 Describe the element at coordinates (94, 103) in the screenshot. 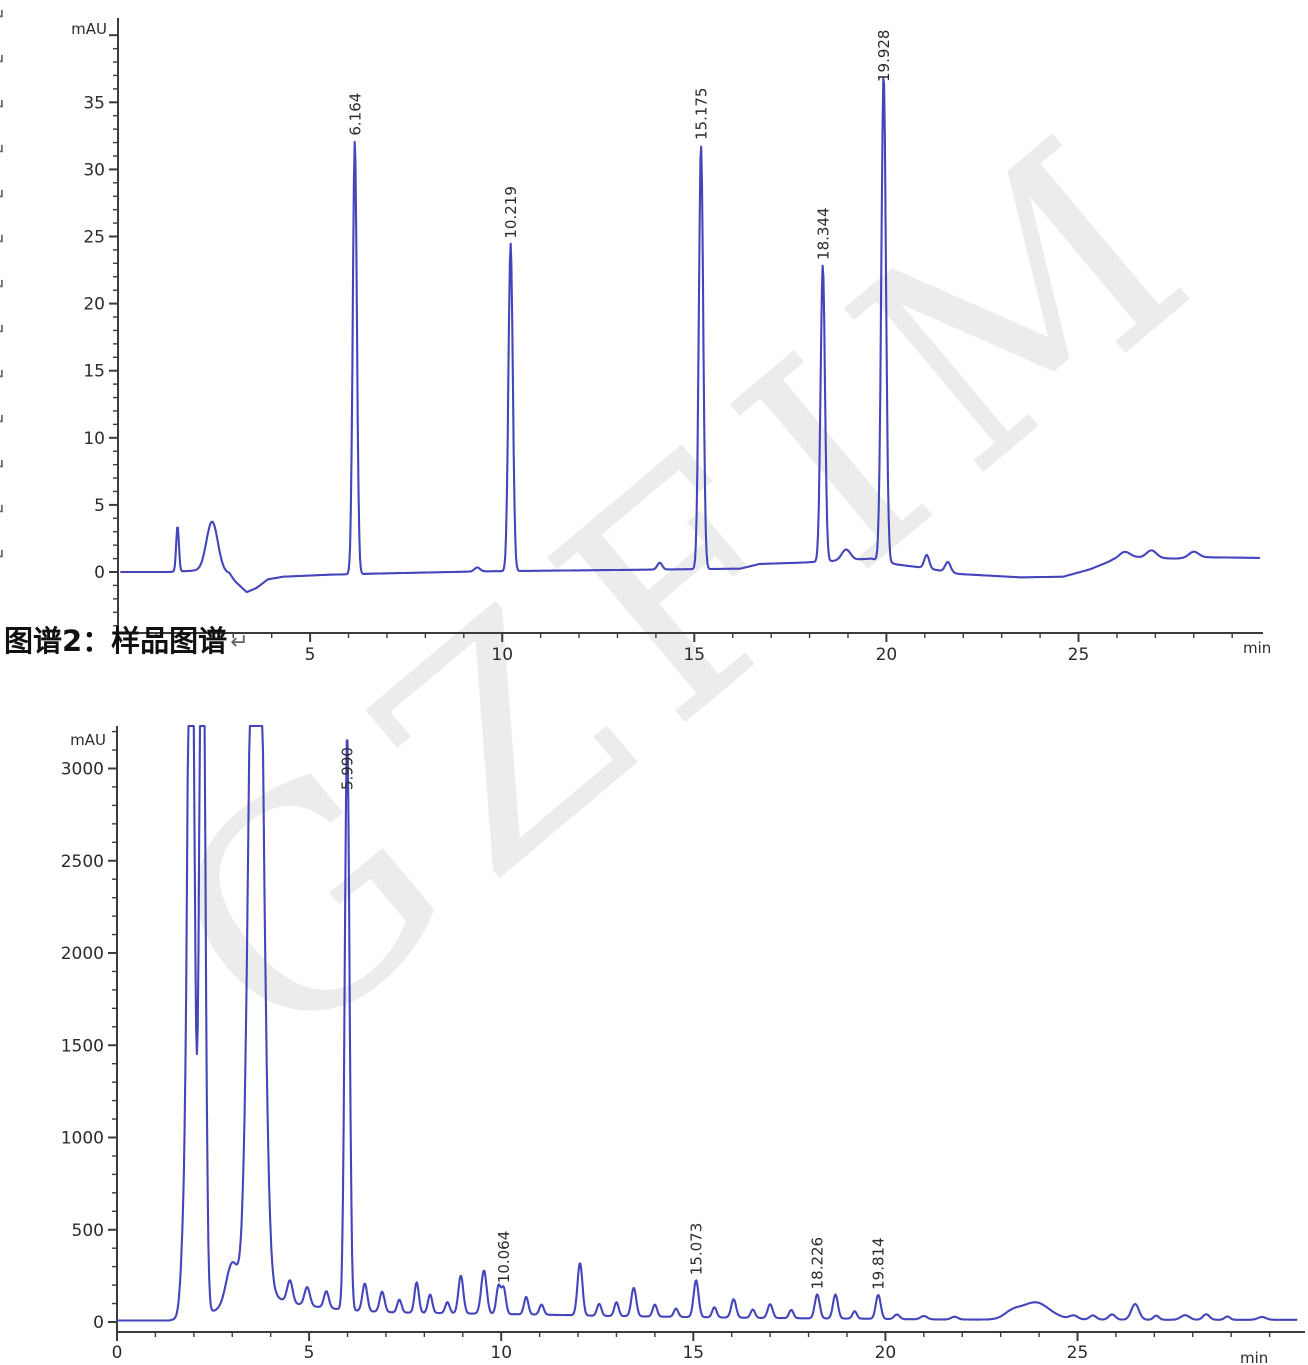

I see `y-tick-label: 35` at that location.